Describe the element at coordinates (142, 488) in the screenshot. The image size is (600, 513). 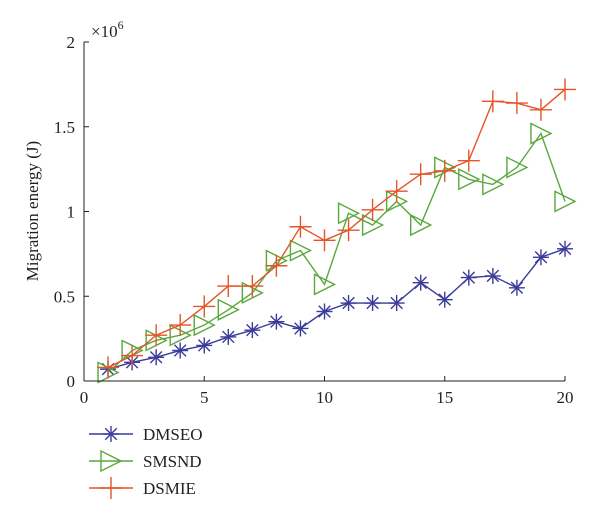
I see `legend-item-dsmie: DSMIE` at that location.